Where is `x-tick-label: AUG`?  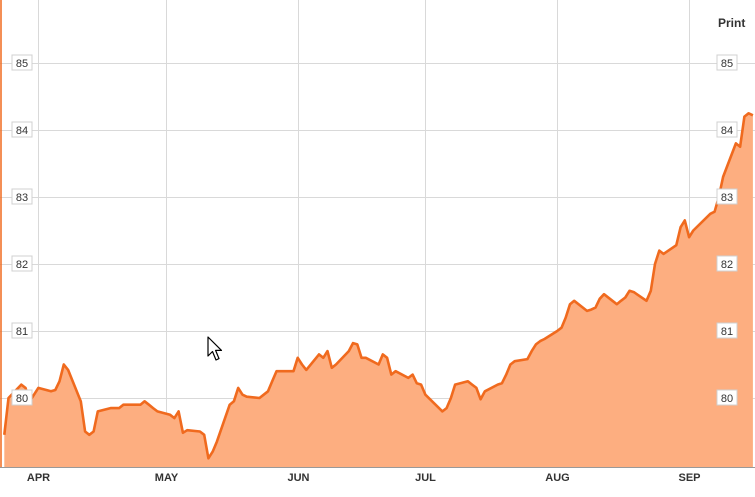
x-tick-label: AUG is located at coordinates (557, 478).